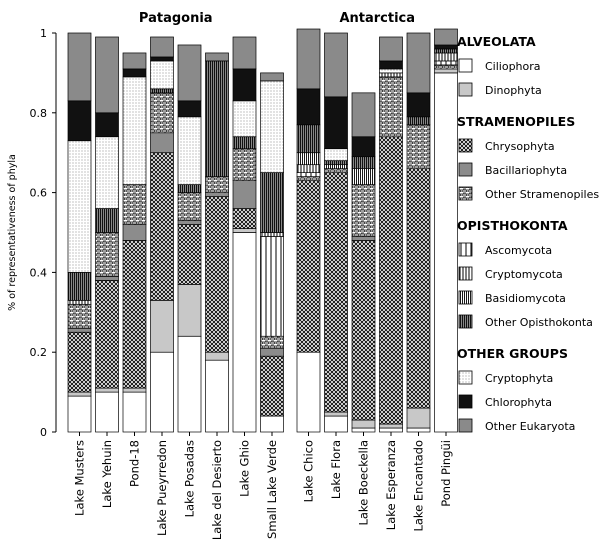 Image resolution: width=613 pixels, height=550 pixels. Describe the element at coordinates (245, 468) in the screenshot. I see `category-label: Lake Ghio` at that location.